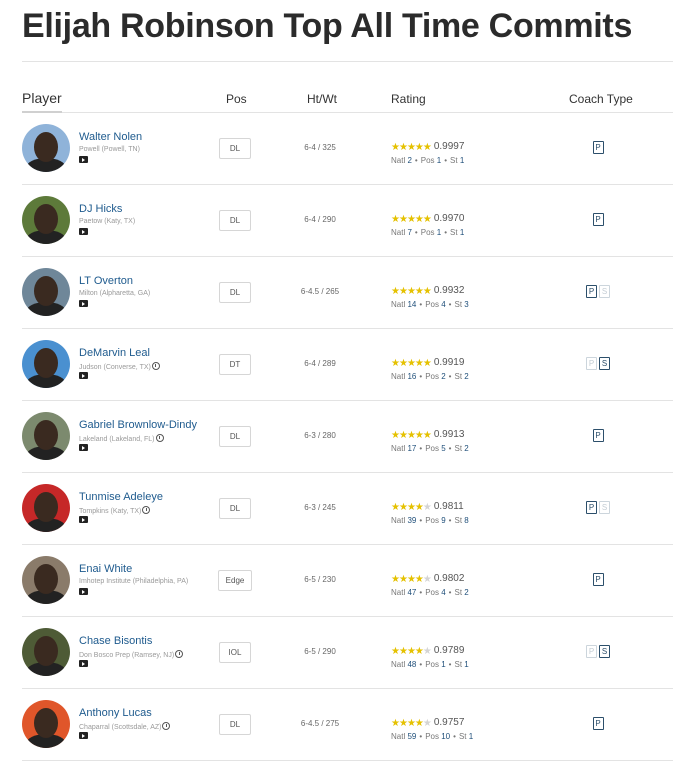 Image resolution: width=673 pixels, height=761 pixels. What do you see at coordinates (101, 209) in the screenshot?
I see `player-name-link: DJ Hicks` at bounding box center [101, 209].